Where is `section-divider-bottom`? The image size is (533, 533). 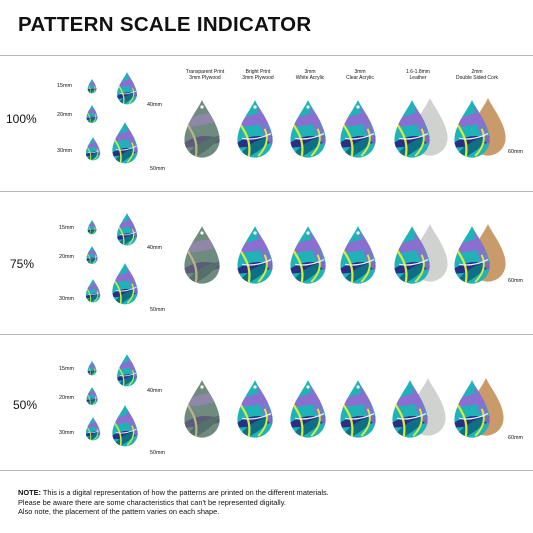 section-divider-bottom is located at coordinates (266, 470).